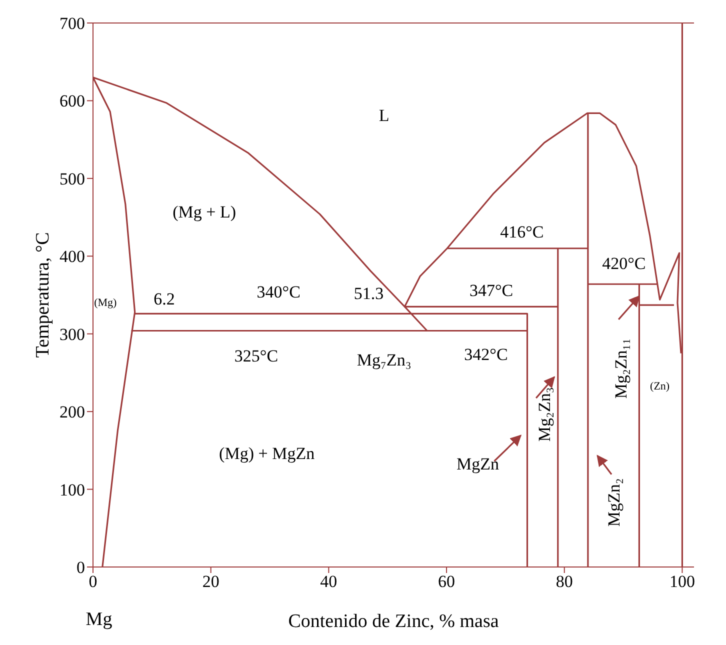 This screenshot has width=726, height=645. I want to click on annotation: 420°C, so click(624, 263).